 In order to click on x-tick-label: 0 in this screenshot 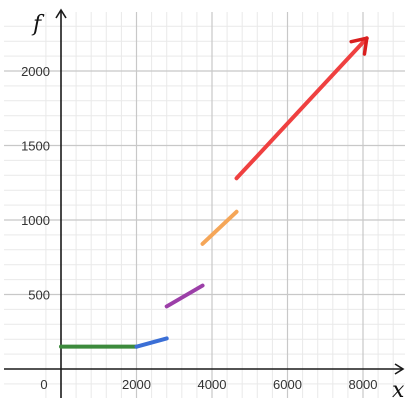, I will do `click(43, 384)`.